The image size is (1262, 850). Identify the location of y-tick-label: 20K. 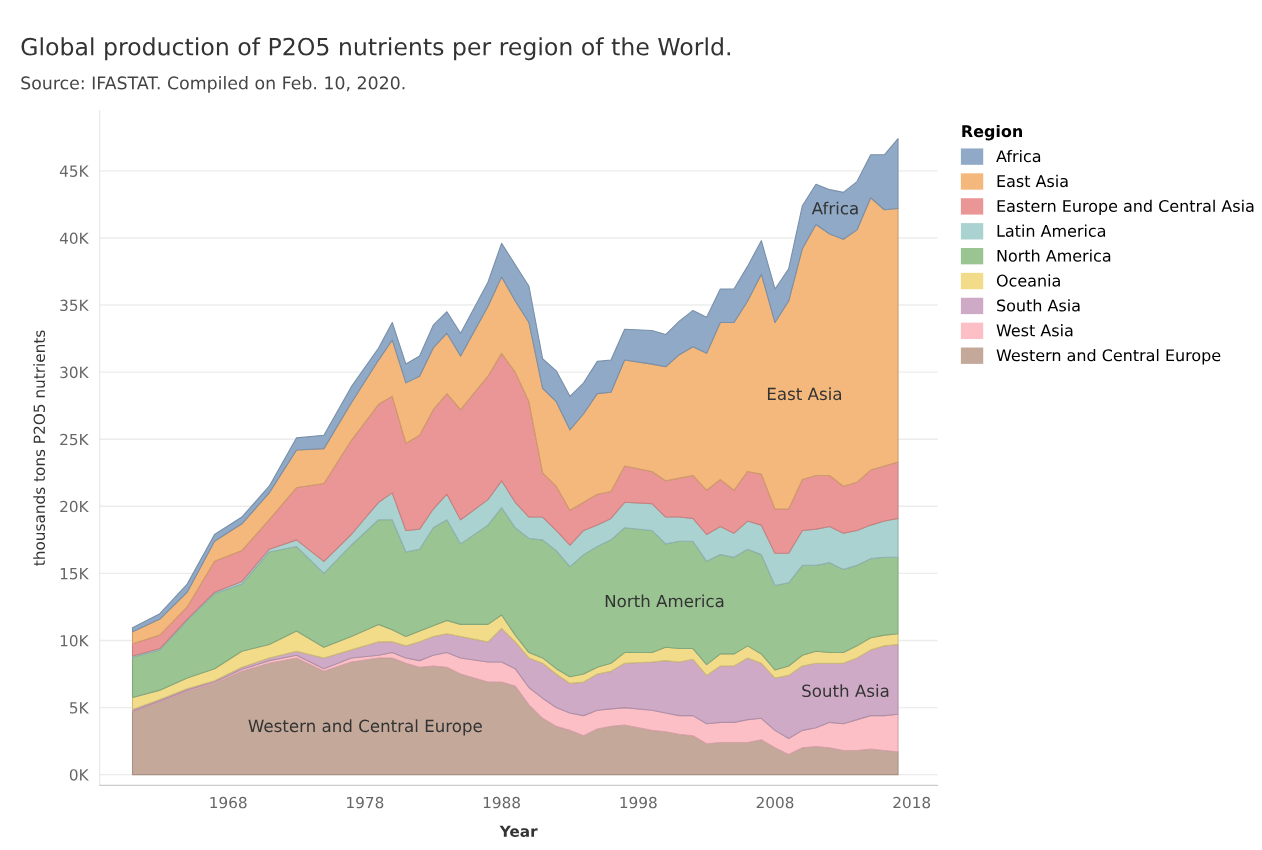
(74, 506).